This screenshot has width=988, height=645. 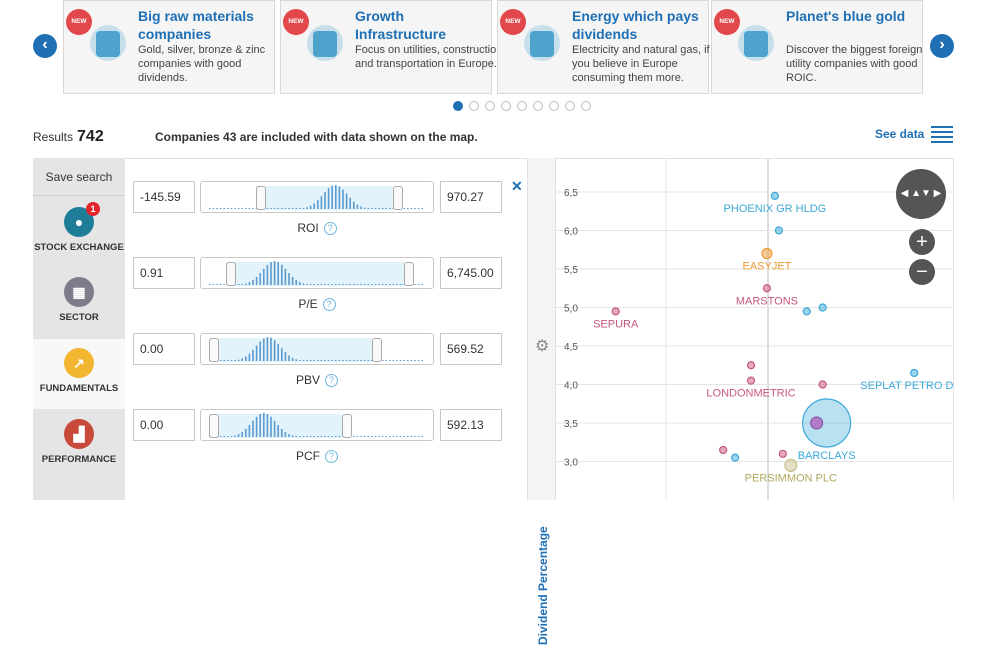 I want to click on card-title: Growth Infrastructure, so click(x=401, y=25).